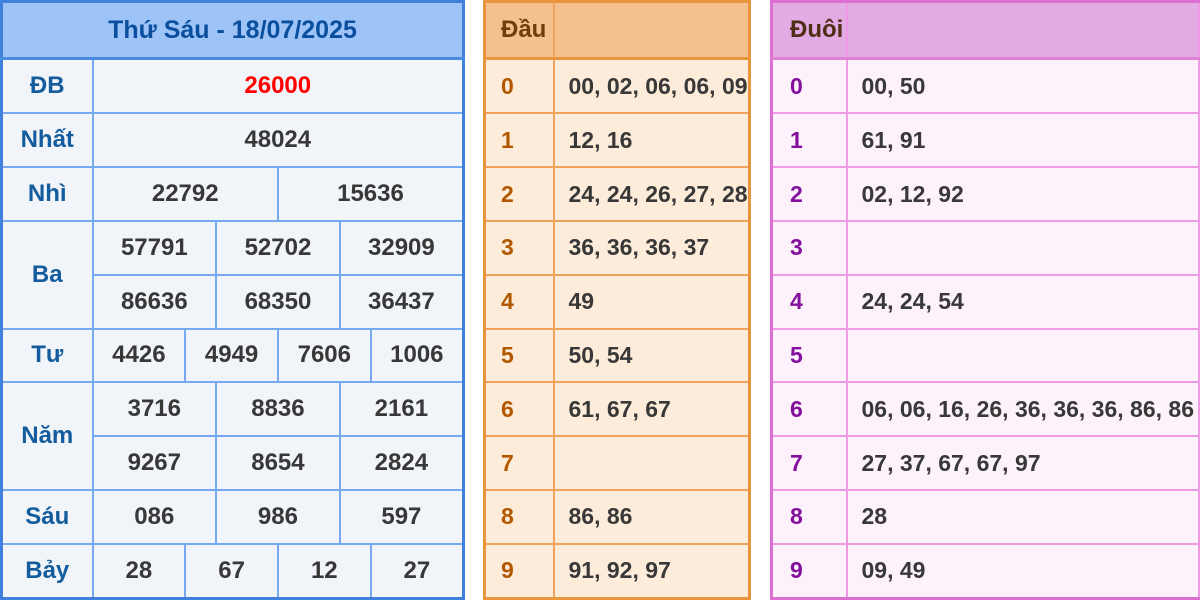  I want to click on prize-label: Sáu, so click(47, 517).